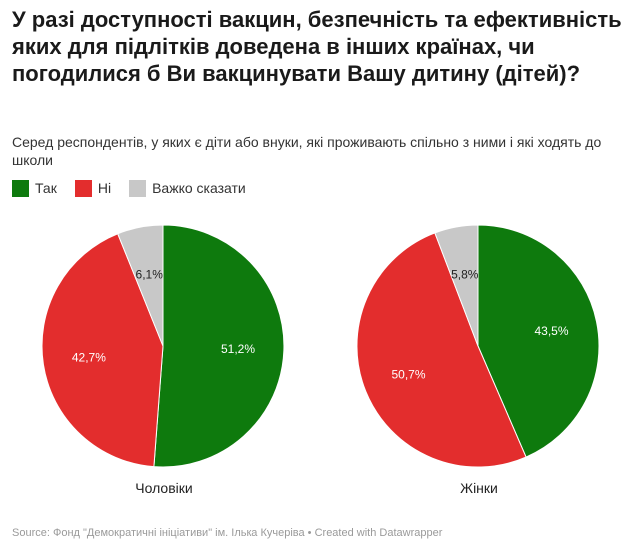 The width and height of the screenshot is (640, 552). I want to click on legend-item-hard-to-say: Важко сказати, so click(187, 188).